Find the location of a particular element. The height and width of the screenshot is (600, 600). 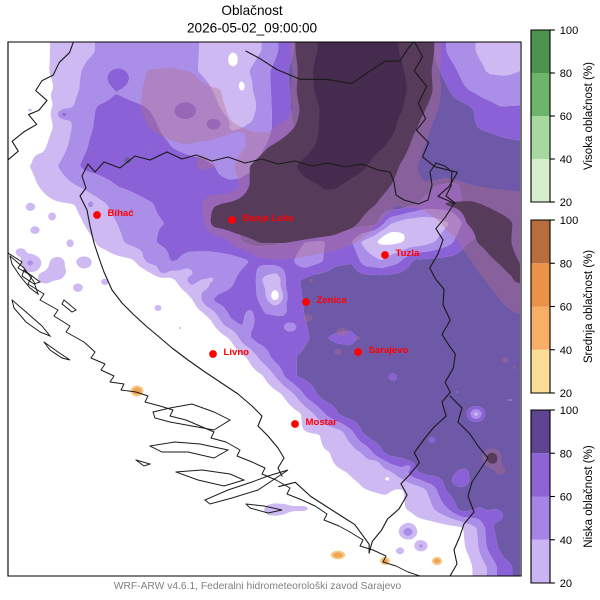

svg-text: Visoka oblačnost (%) is located at coordinates (589, 116).